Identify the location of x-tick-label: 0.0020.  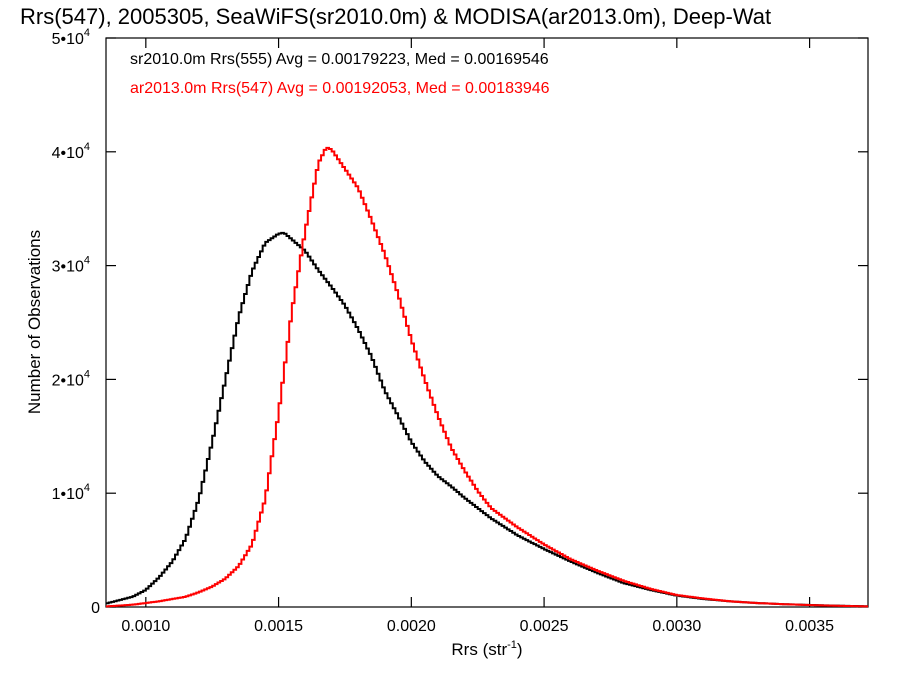
(411, 626).